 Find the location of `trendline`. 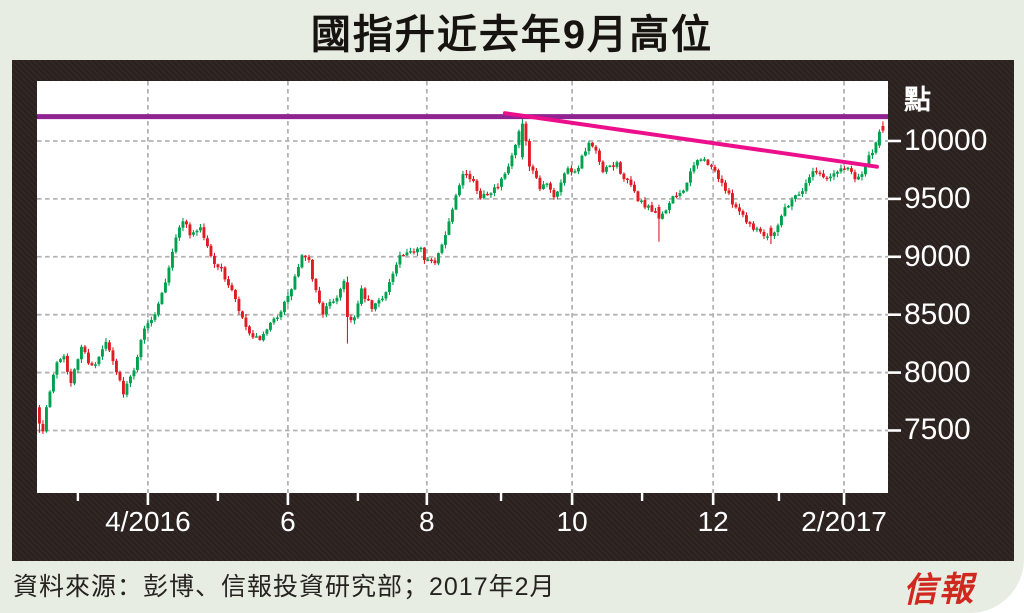

trendline is located at coordinates (690, 140).